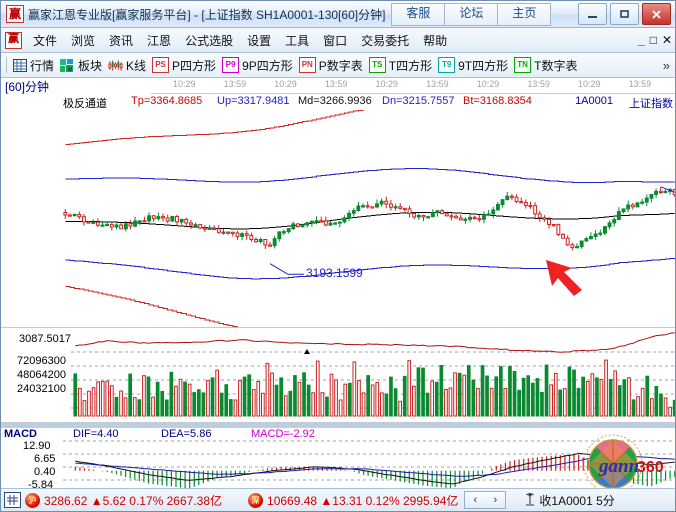  Describe the element at coordinates (338, 435) in the screenshot. I see `macd-header: MACD DIF=4.40 DEA=5.86 MACD=-2.92` at that location.